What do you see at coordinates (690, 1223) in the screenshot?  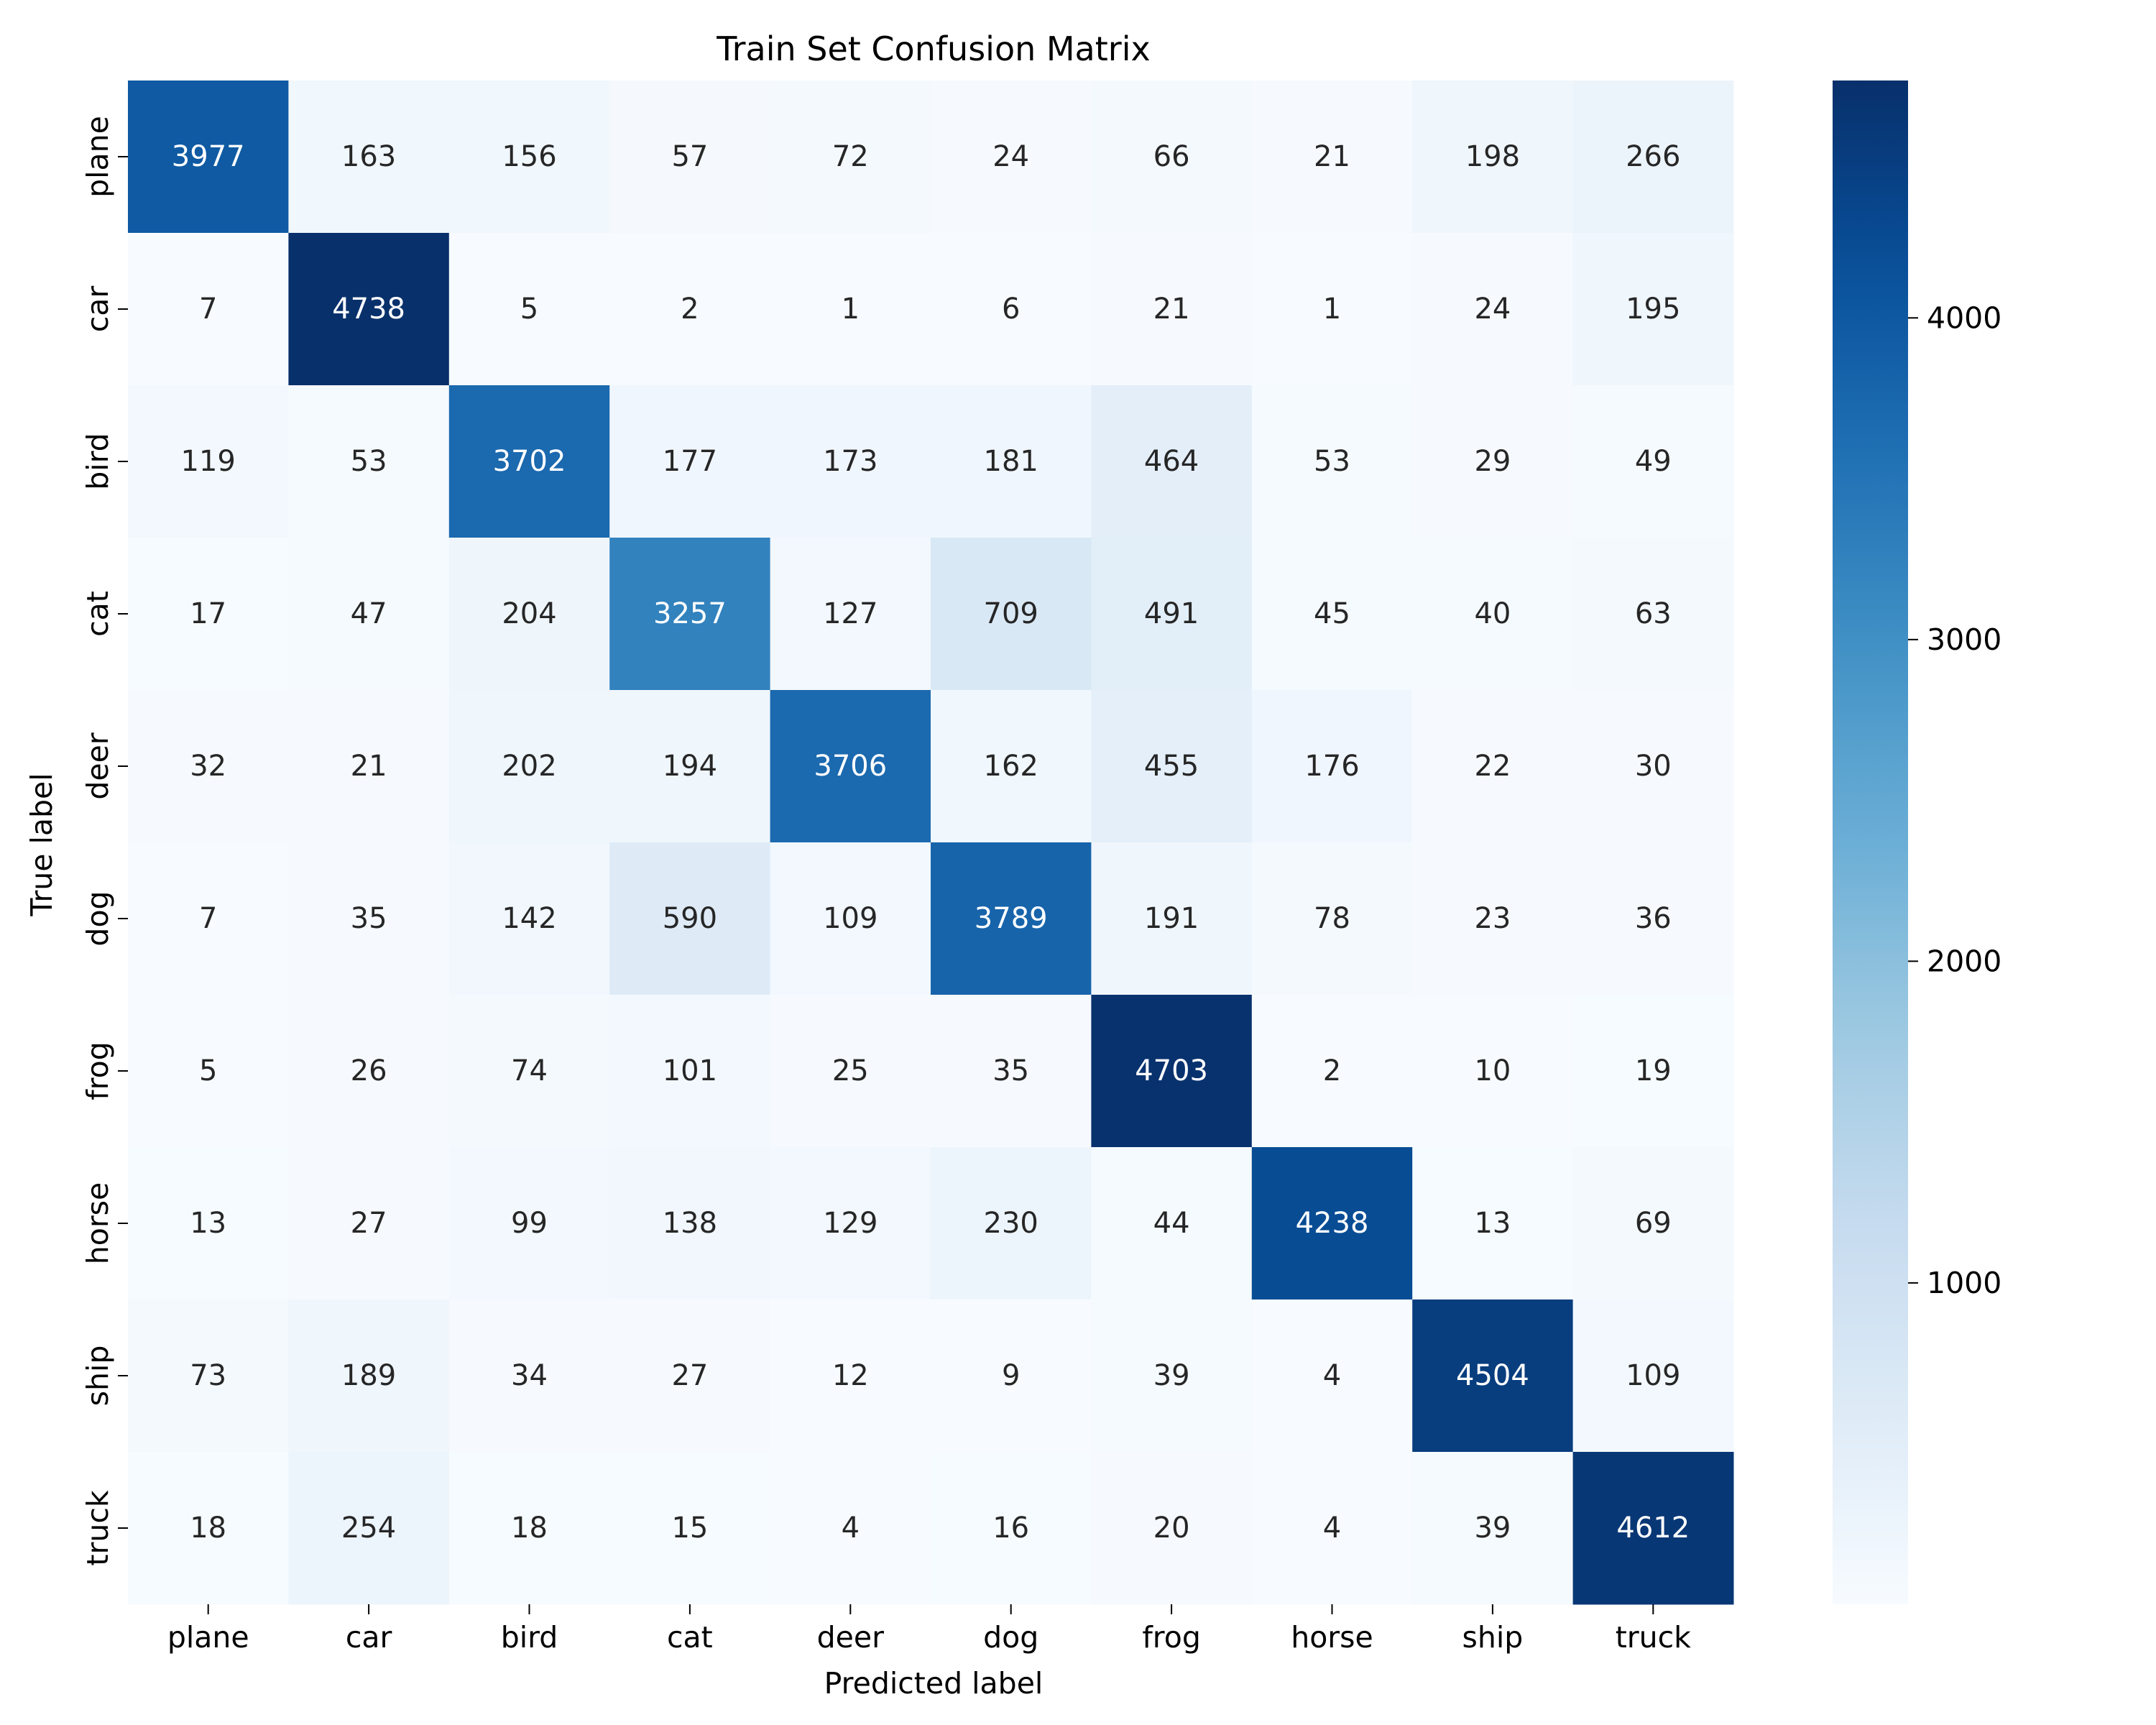 I see `heatmap-cell-value: 138` at bounding box center [690, 1223].